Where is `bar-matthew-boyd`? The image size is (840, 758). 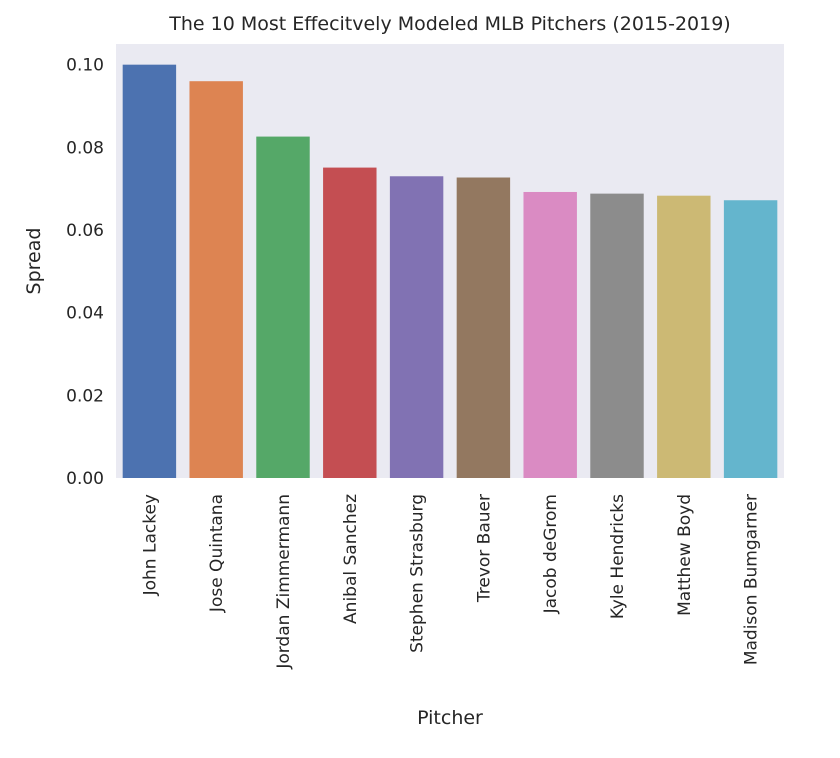
bar-matthew-boyd is located at coordinates (684, 336).